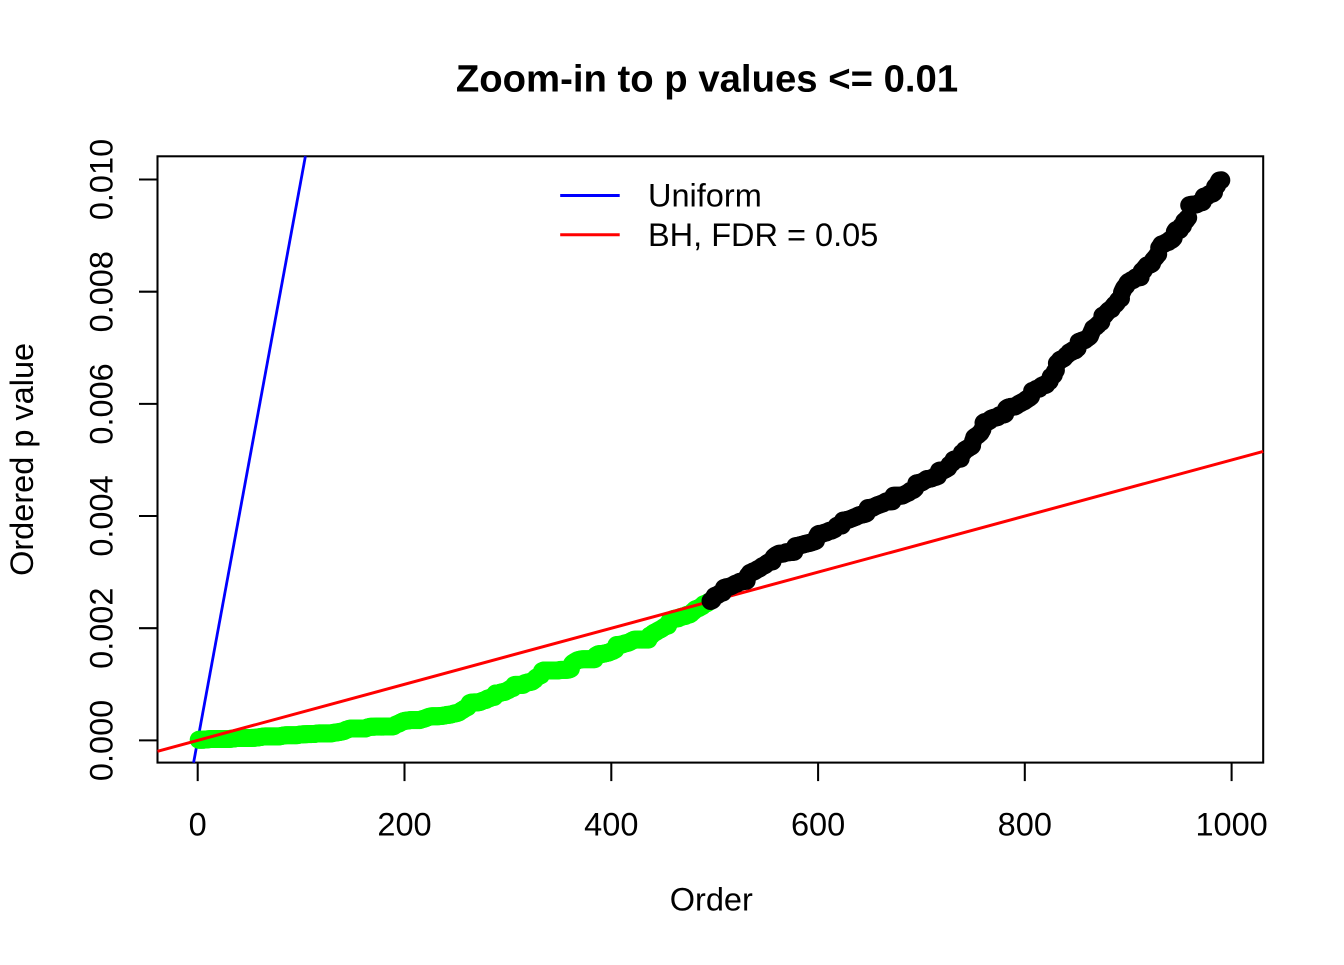 The width and height of the screenshot is (1344, 965). Describe the element at coordinates (763, 235) in the screenshot. I see `svg-text: BH, FDR = 0.05` at that location.